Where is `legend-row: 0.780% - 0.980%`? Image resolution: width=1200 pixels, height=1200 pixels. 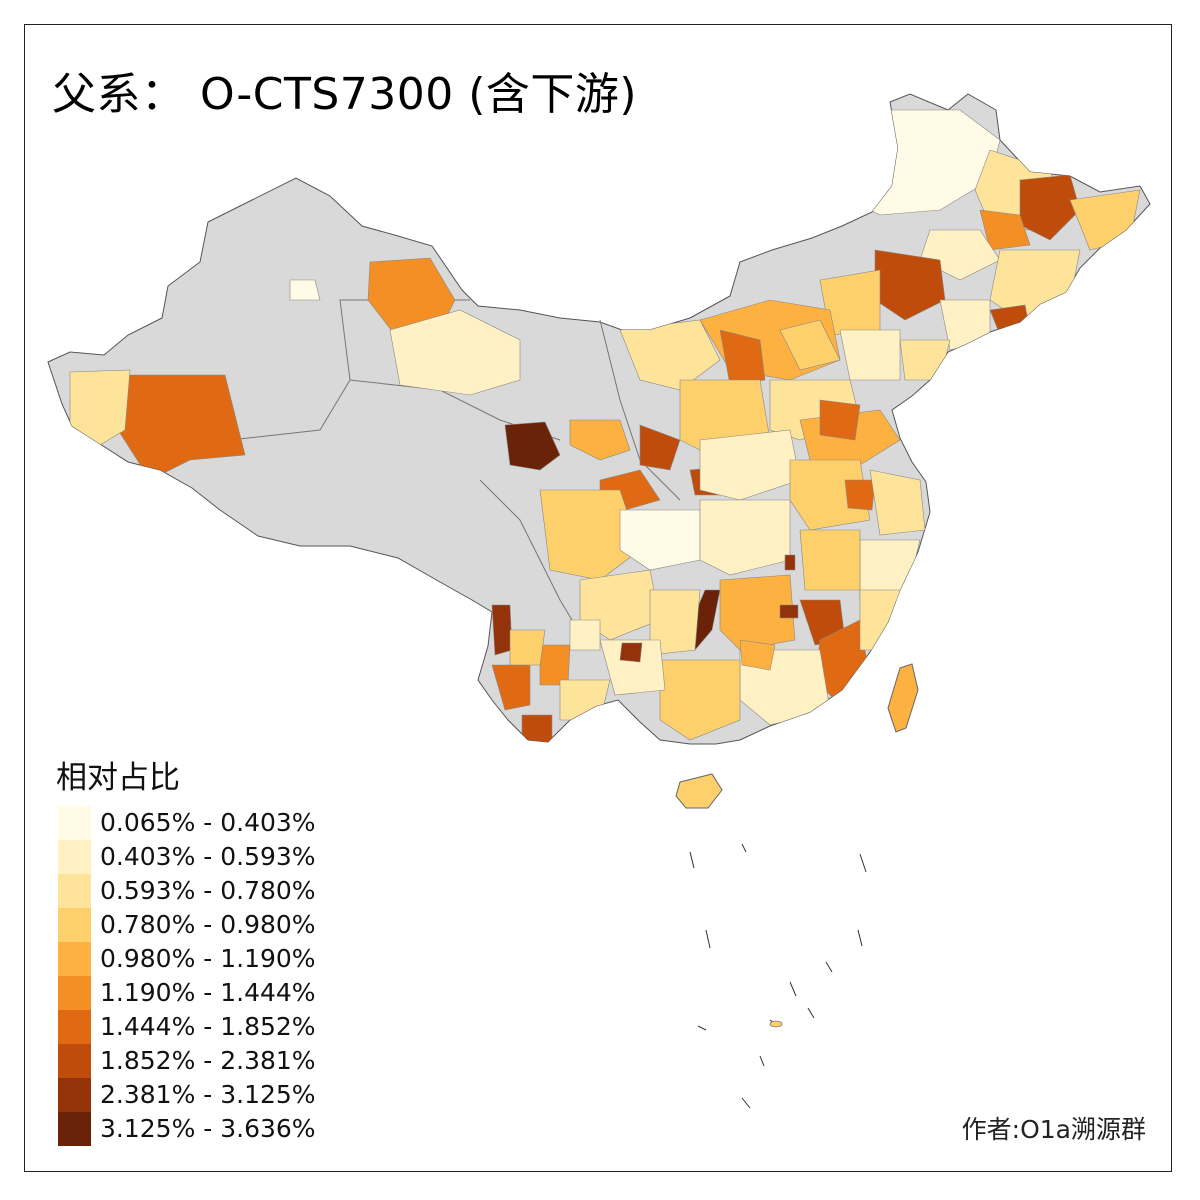
legend-row: 0.780% - 0.980% is located at coordinates (198, 925).